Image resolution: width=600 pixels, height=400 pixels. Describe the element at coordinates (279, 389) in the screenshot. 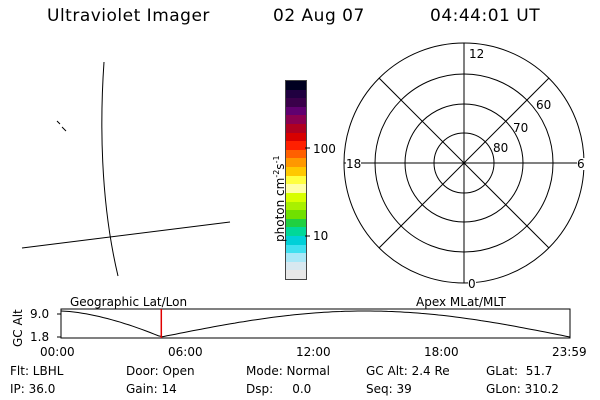

I see `dsp-value: Dsp: 0.0` at that location.